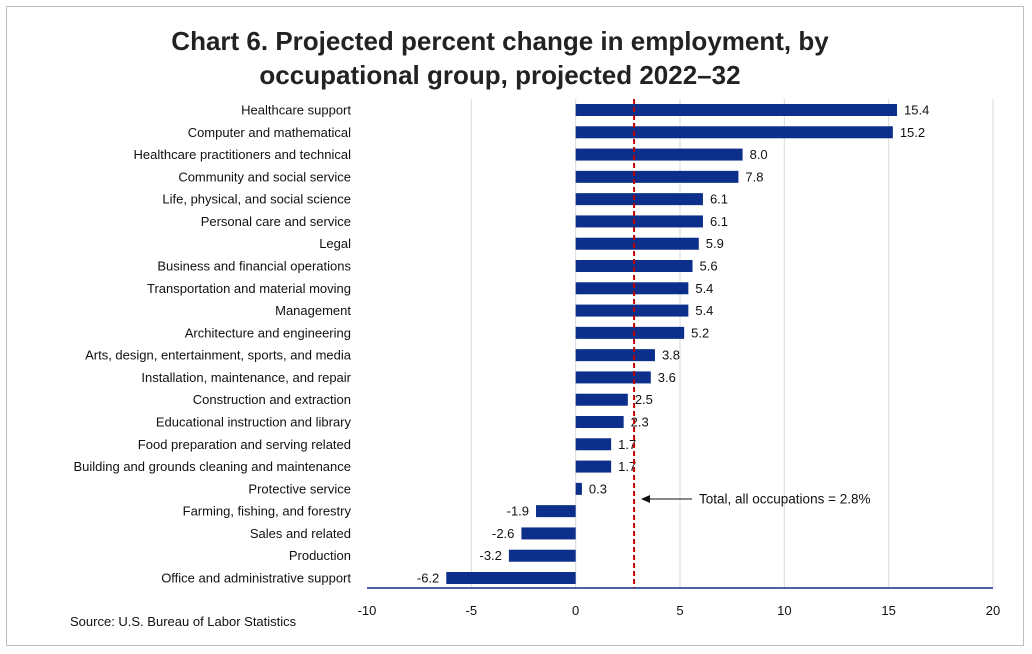  I want to click on category-label: Legal, so click(335, 243).